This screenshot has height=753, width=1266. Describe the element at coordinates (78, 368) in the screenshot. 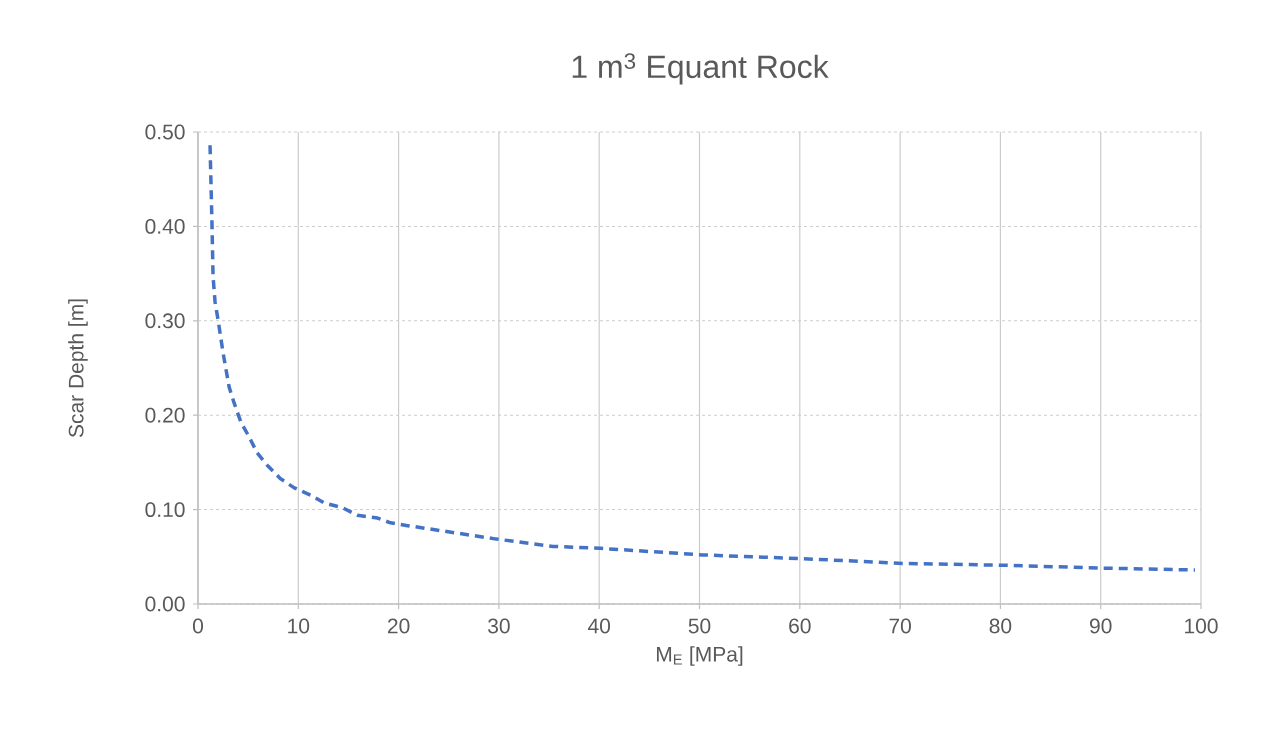

I see `y-axis-title: Scar Depth [m]` at that location.